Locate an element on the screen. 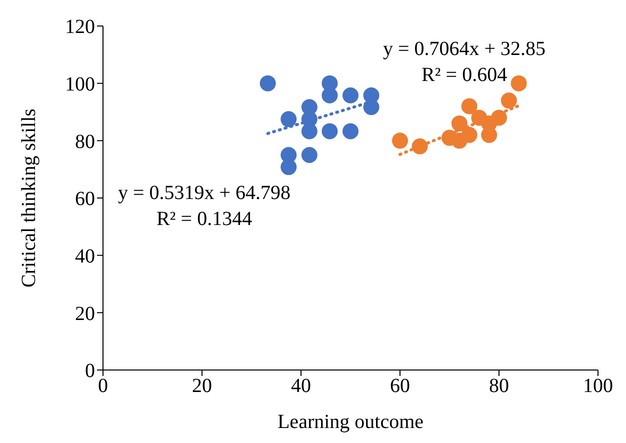  x-tick-label: 100 is located at coordinates (598, 386).